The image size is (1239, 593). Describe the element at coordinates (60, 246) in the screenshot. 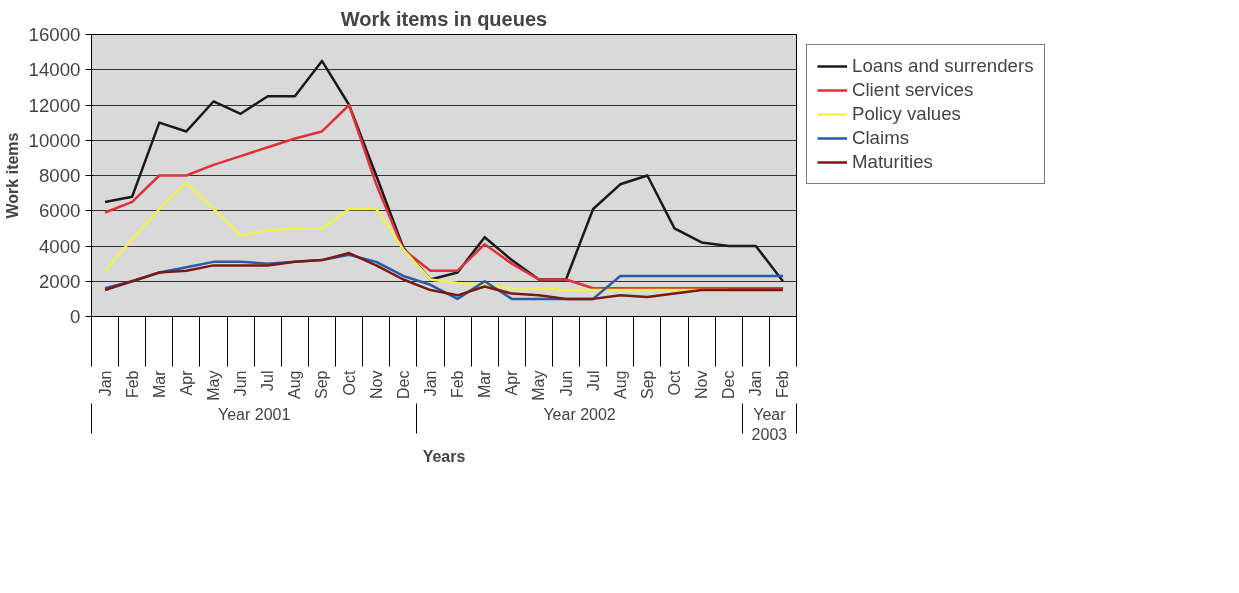

I see `y-tick-label: 4000` at that location.